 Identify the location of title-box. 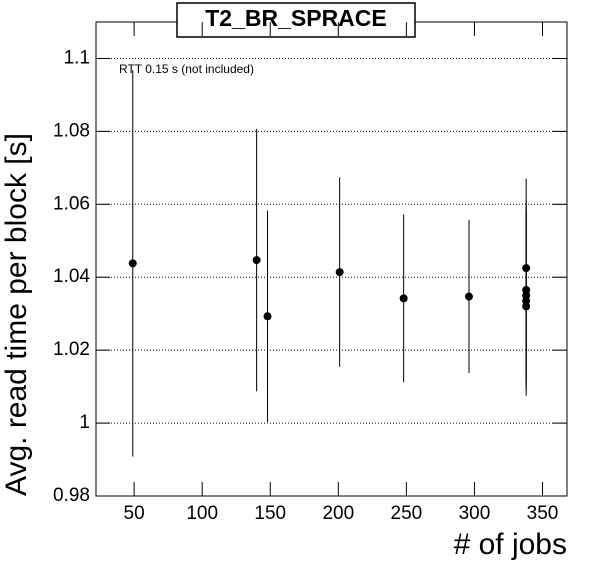
(296, 20).